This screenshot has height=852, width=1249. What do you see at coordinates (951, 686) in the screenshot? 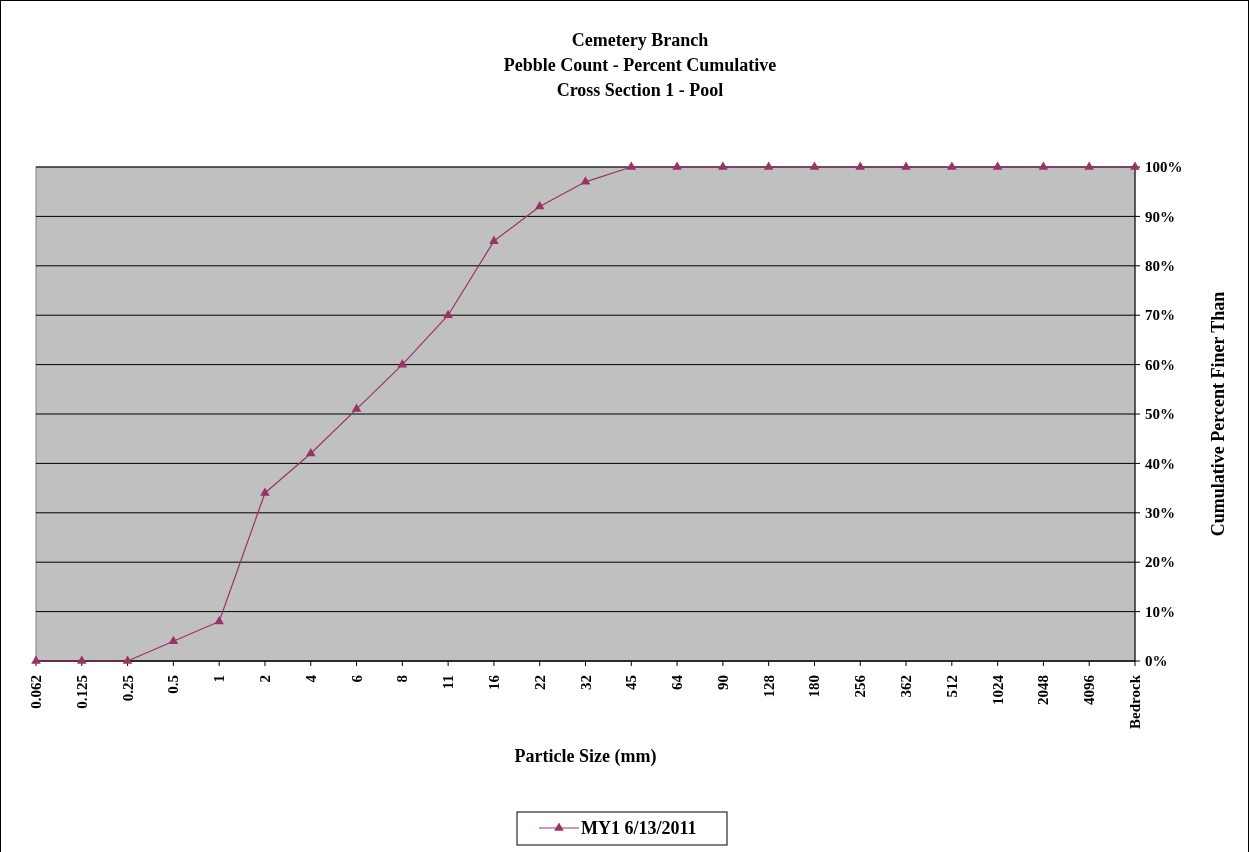
I see `x-tick-label: 512` at bounding box center [951, 686].